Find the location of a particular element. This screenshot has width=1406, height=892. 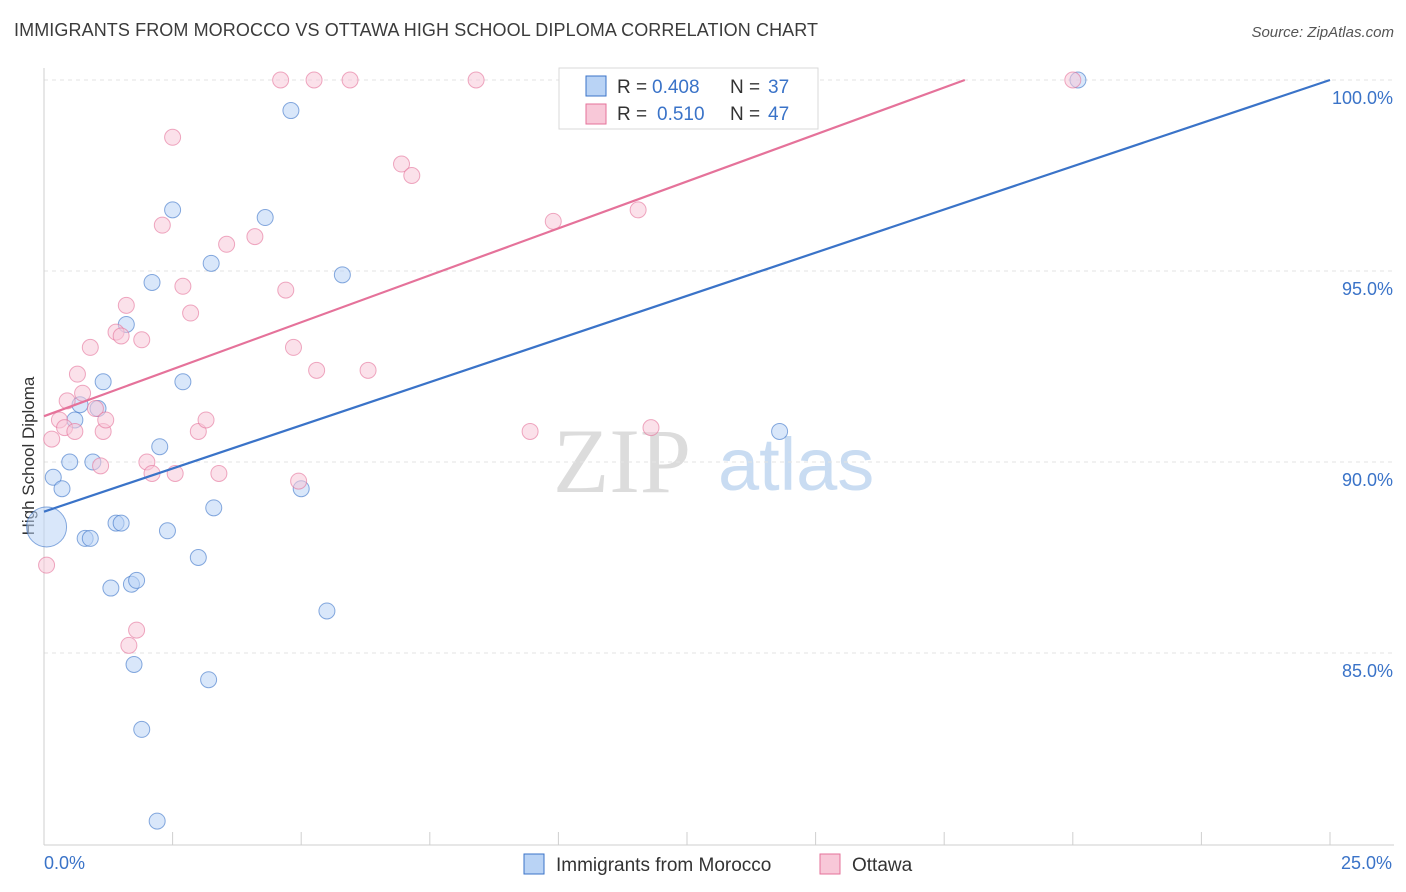

legend-n-label-1: N = is located at coordinates (745, 87).